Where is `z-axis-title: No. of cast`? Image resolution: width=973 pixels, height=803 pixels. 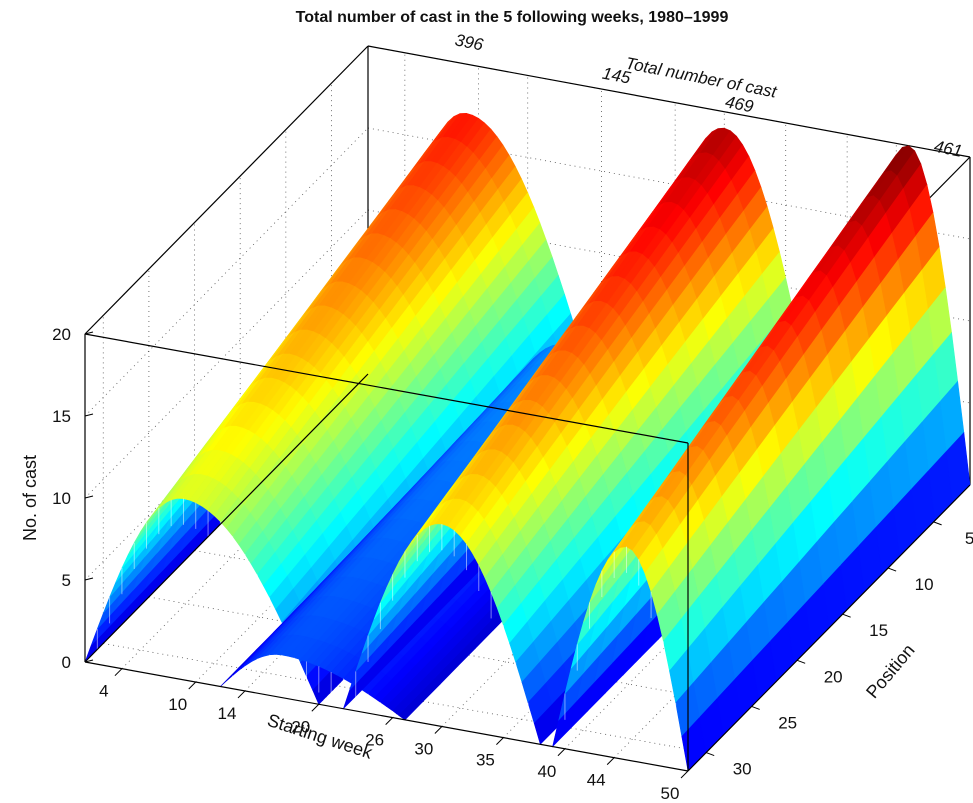 z-axis-title: No. of cast is located at coordinates (30, 498).